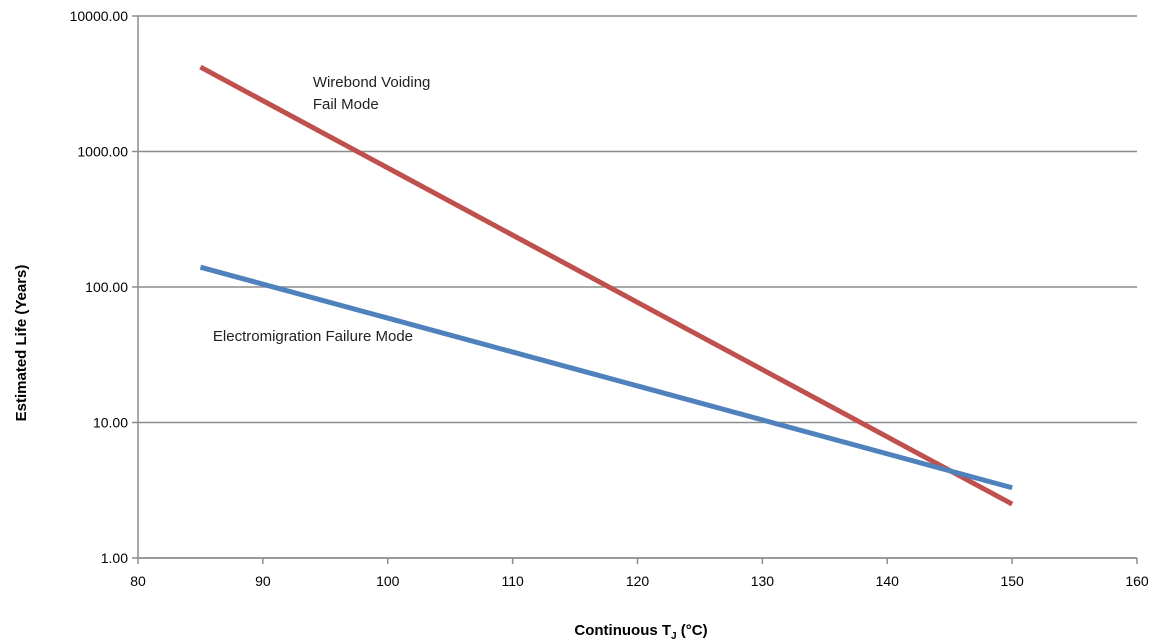 The image size is (1159, 644). What do you see at coordinates (114, 558) in the screenshot?
I see `y-tick-label: 1.00` at bounding box center [114, 558].